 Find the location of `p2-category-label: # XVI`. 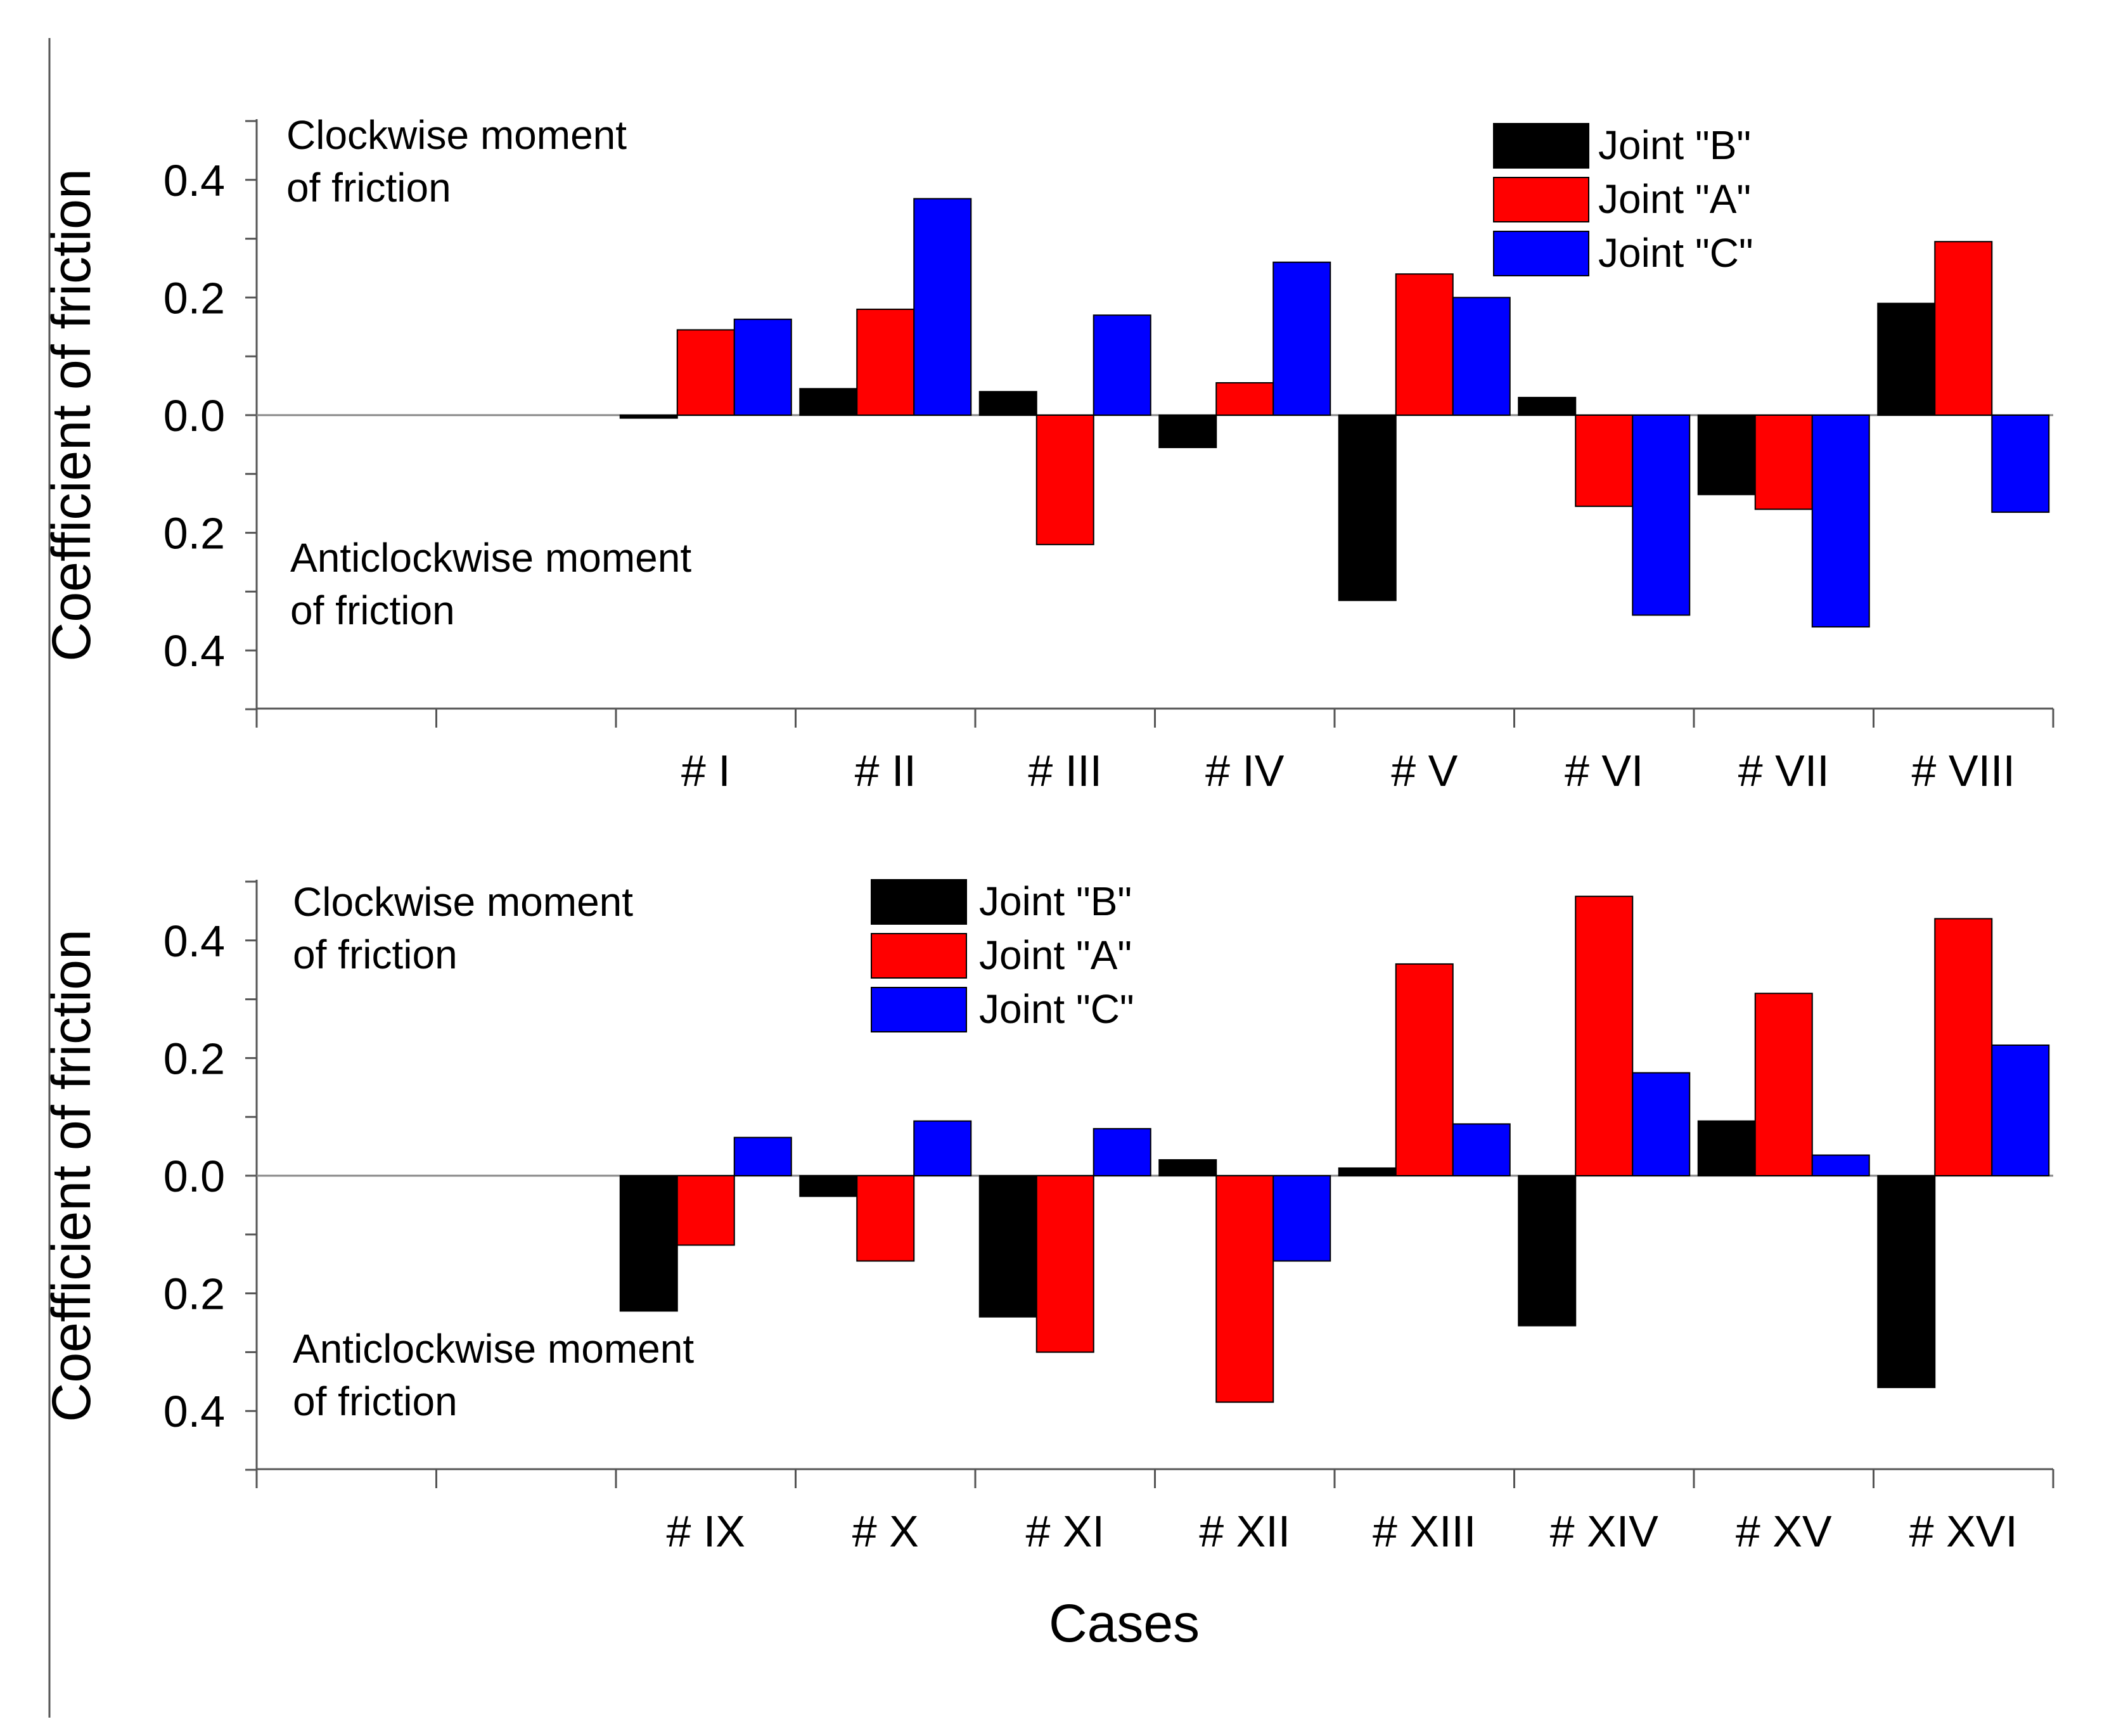

p2-category-label: # XVI is located at coordinates (1964, 1531).